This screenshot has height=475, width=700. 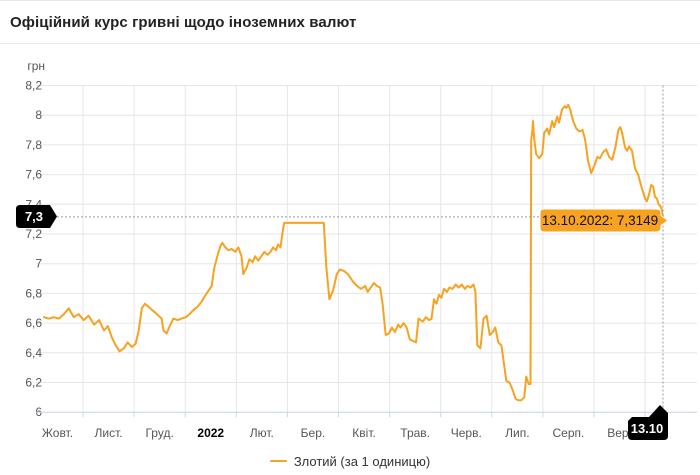 What do you see at coordinates (33, 175) in the screenshot?
I see `y-axis-tick-label: 7,6` at bounding box center [33, 175].